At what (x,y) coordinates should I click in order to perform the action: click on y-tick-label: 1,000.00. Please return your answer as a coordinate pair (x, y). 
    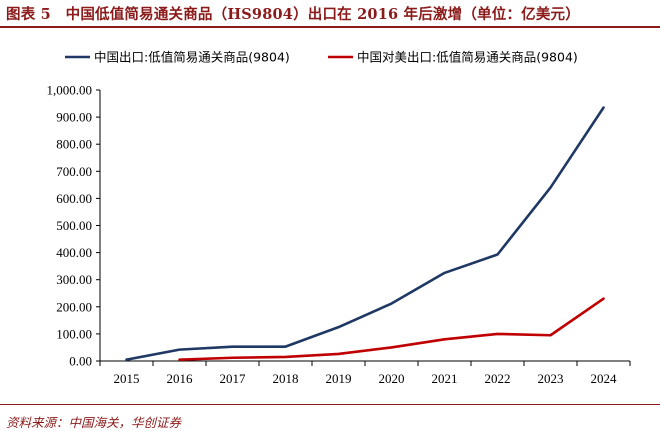
    Looking at the image, I should click on (70, 90).